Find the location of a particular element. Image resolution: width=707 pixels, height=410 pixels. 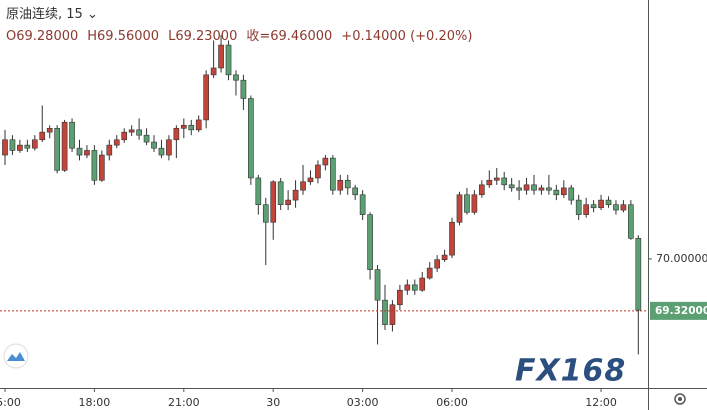

y-tick-label: 70.00000 is located at coordinates (681, 258).